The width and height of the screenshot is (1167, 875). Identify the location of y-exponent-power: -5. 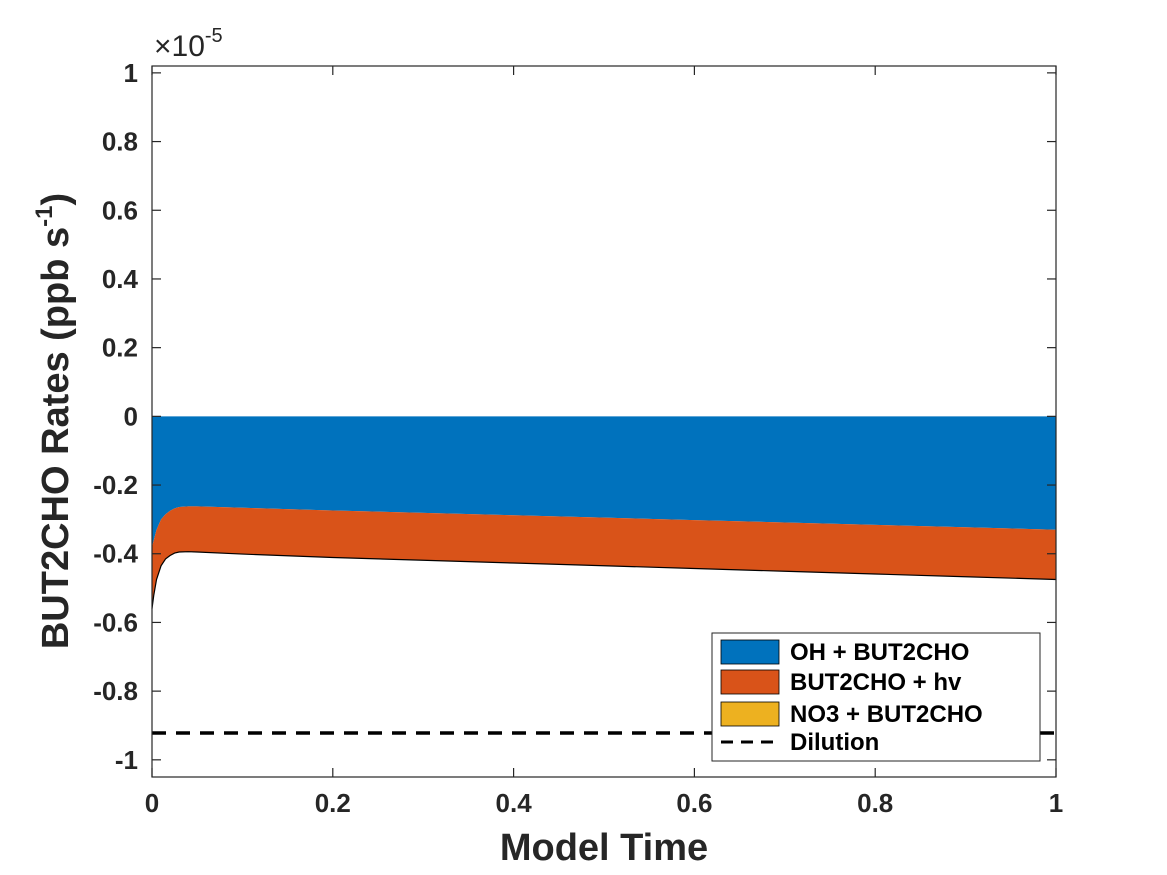
(214, 36).